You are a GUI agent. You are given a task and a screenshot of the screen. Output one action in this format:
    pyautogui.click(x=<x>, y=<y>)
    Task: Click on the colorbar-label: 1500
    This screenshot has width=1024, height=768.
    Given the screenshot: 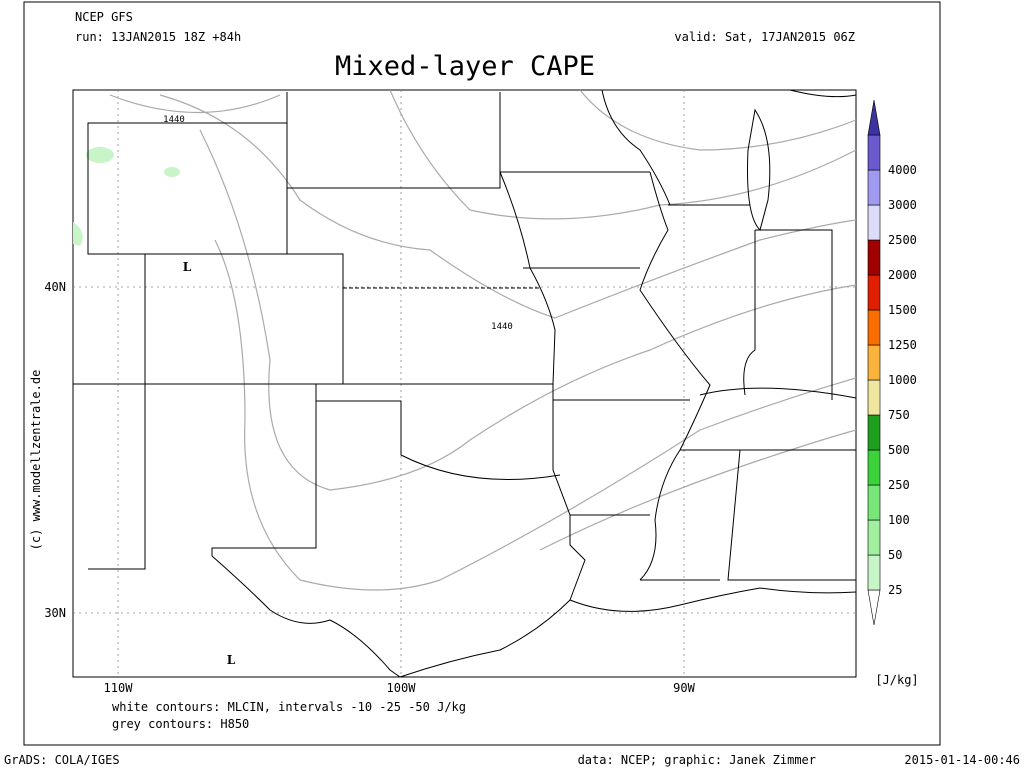 What is the action you would take?
    pyautogui.click(x=902, y=310)
    